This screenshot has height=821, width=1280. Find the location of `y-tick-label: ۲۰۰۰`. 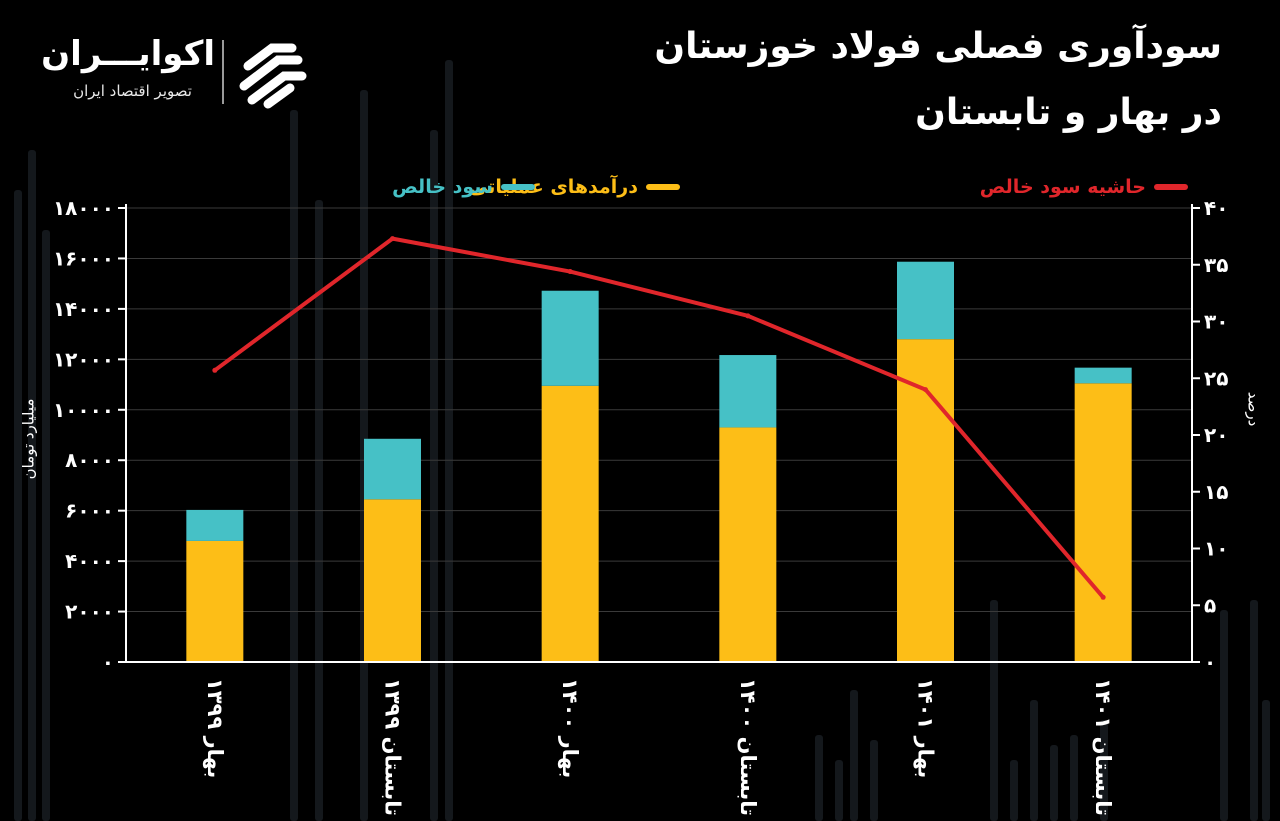

y-tick-label: ۲۰۰۰ is located at coordinates (89, 612).